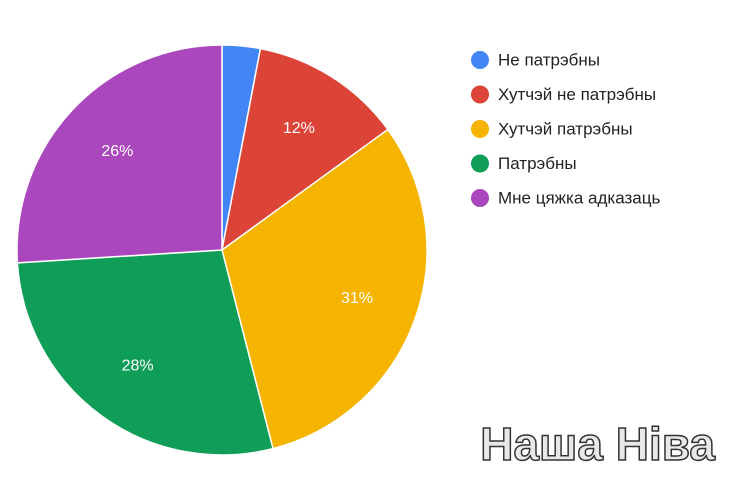 The height and width of the screenshot is (482, 732). I want to click on slice-label: 28%, so click(138, 365).